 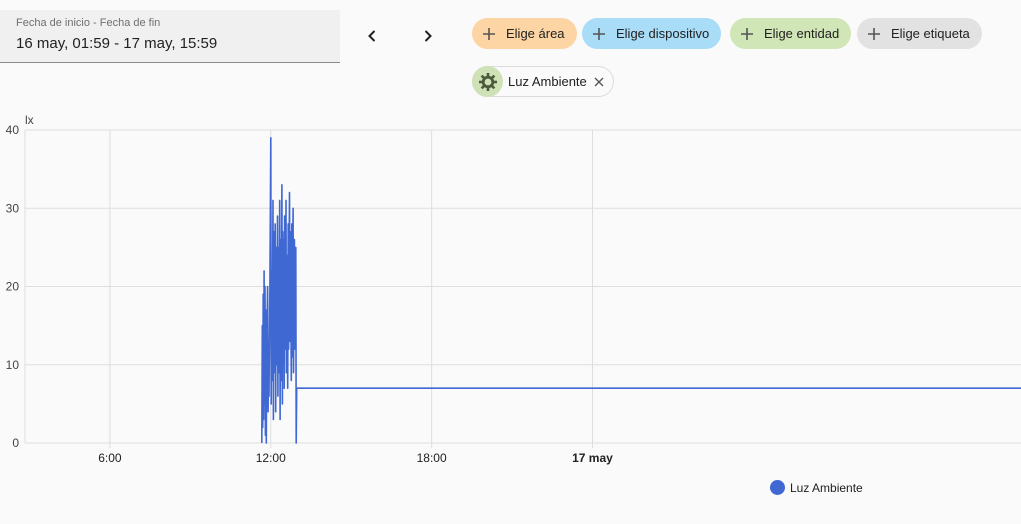 What do you see at coordinates (487, 81) in the screenshot?
I see `sun-icon` at bounding box center [487, 81].